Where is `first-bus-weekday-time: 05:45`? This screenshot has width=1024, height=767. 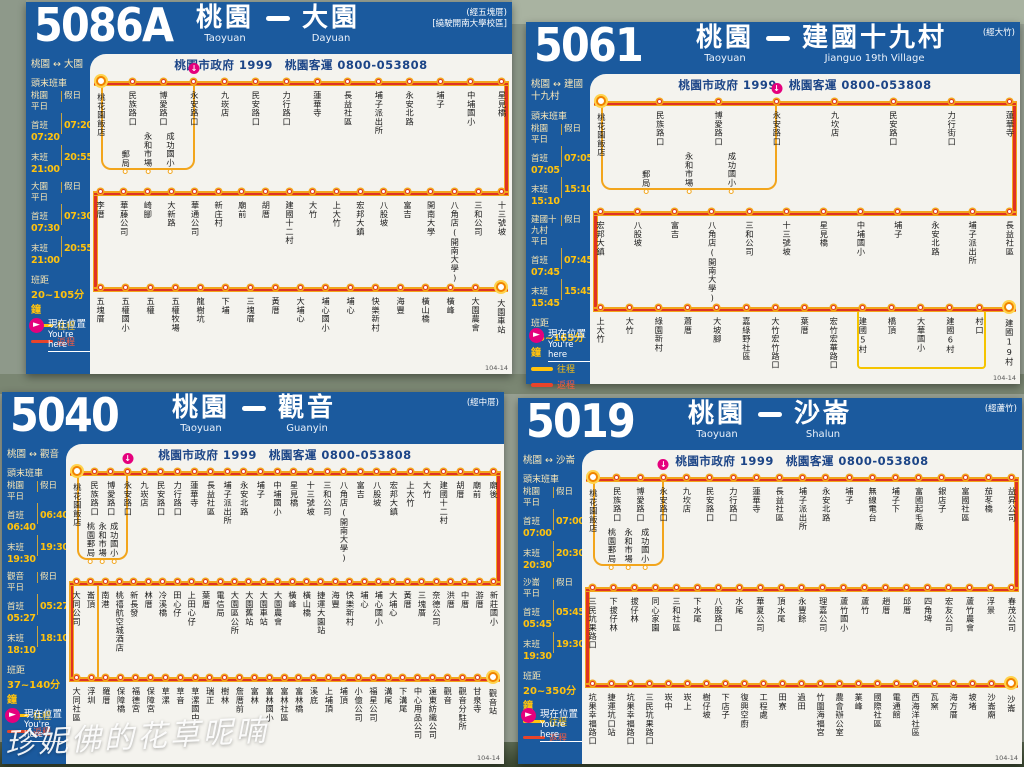
first-bus-weekday-time: 05:45 is located at coordinates (537, 625).